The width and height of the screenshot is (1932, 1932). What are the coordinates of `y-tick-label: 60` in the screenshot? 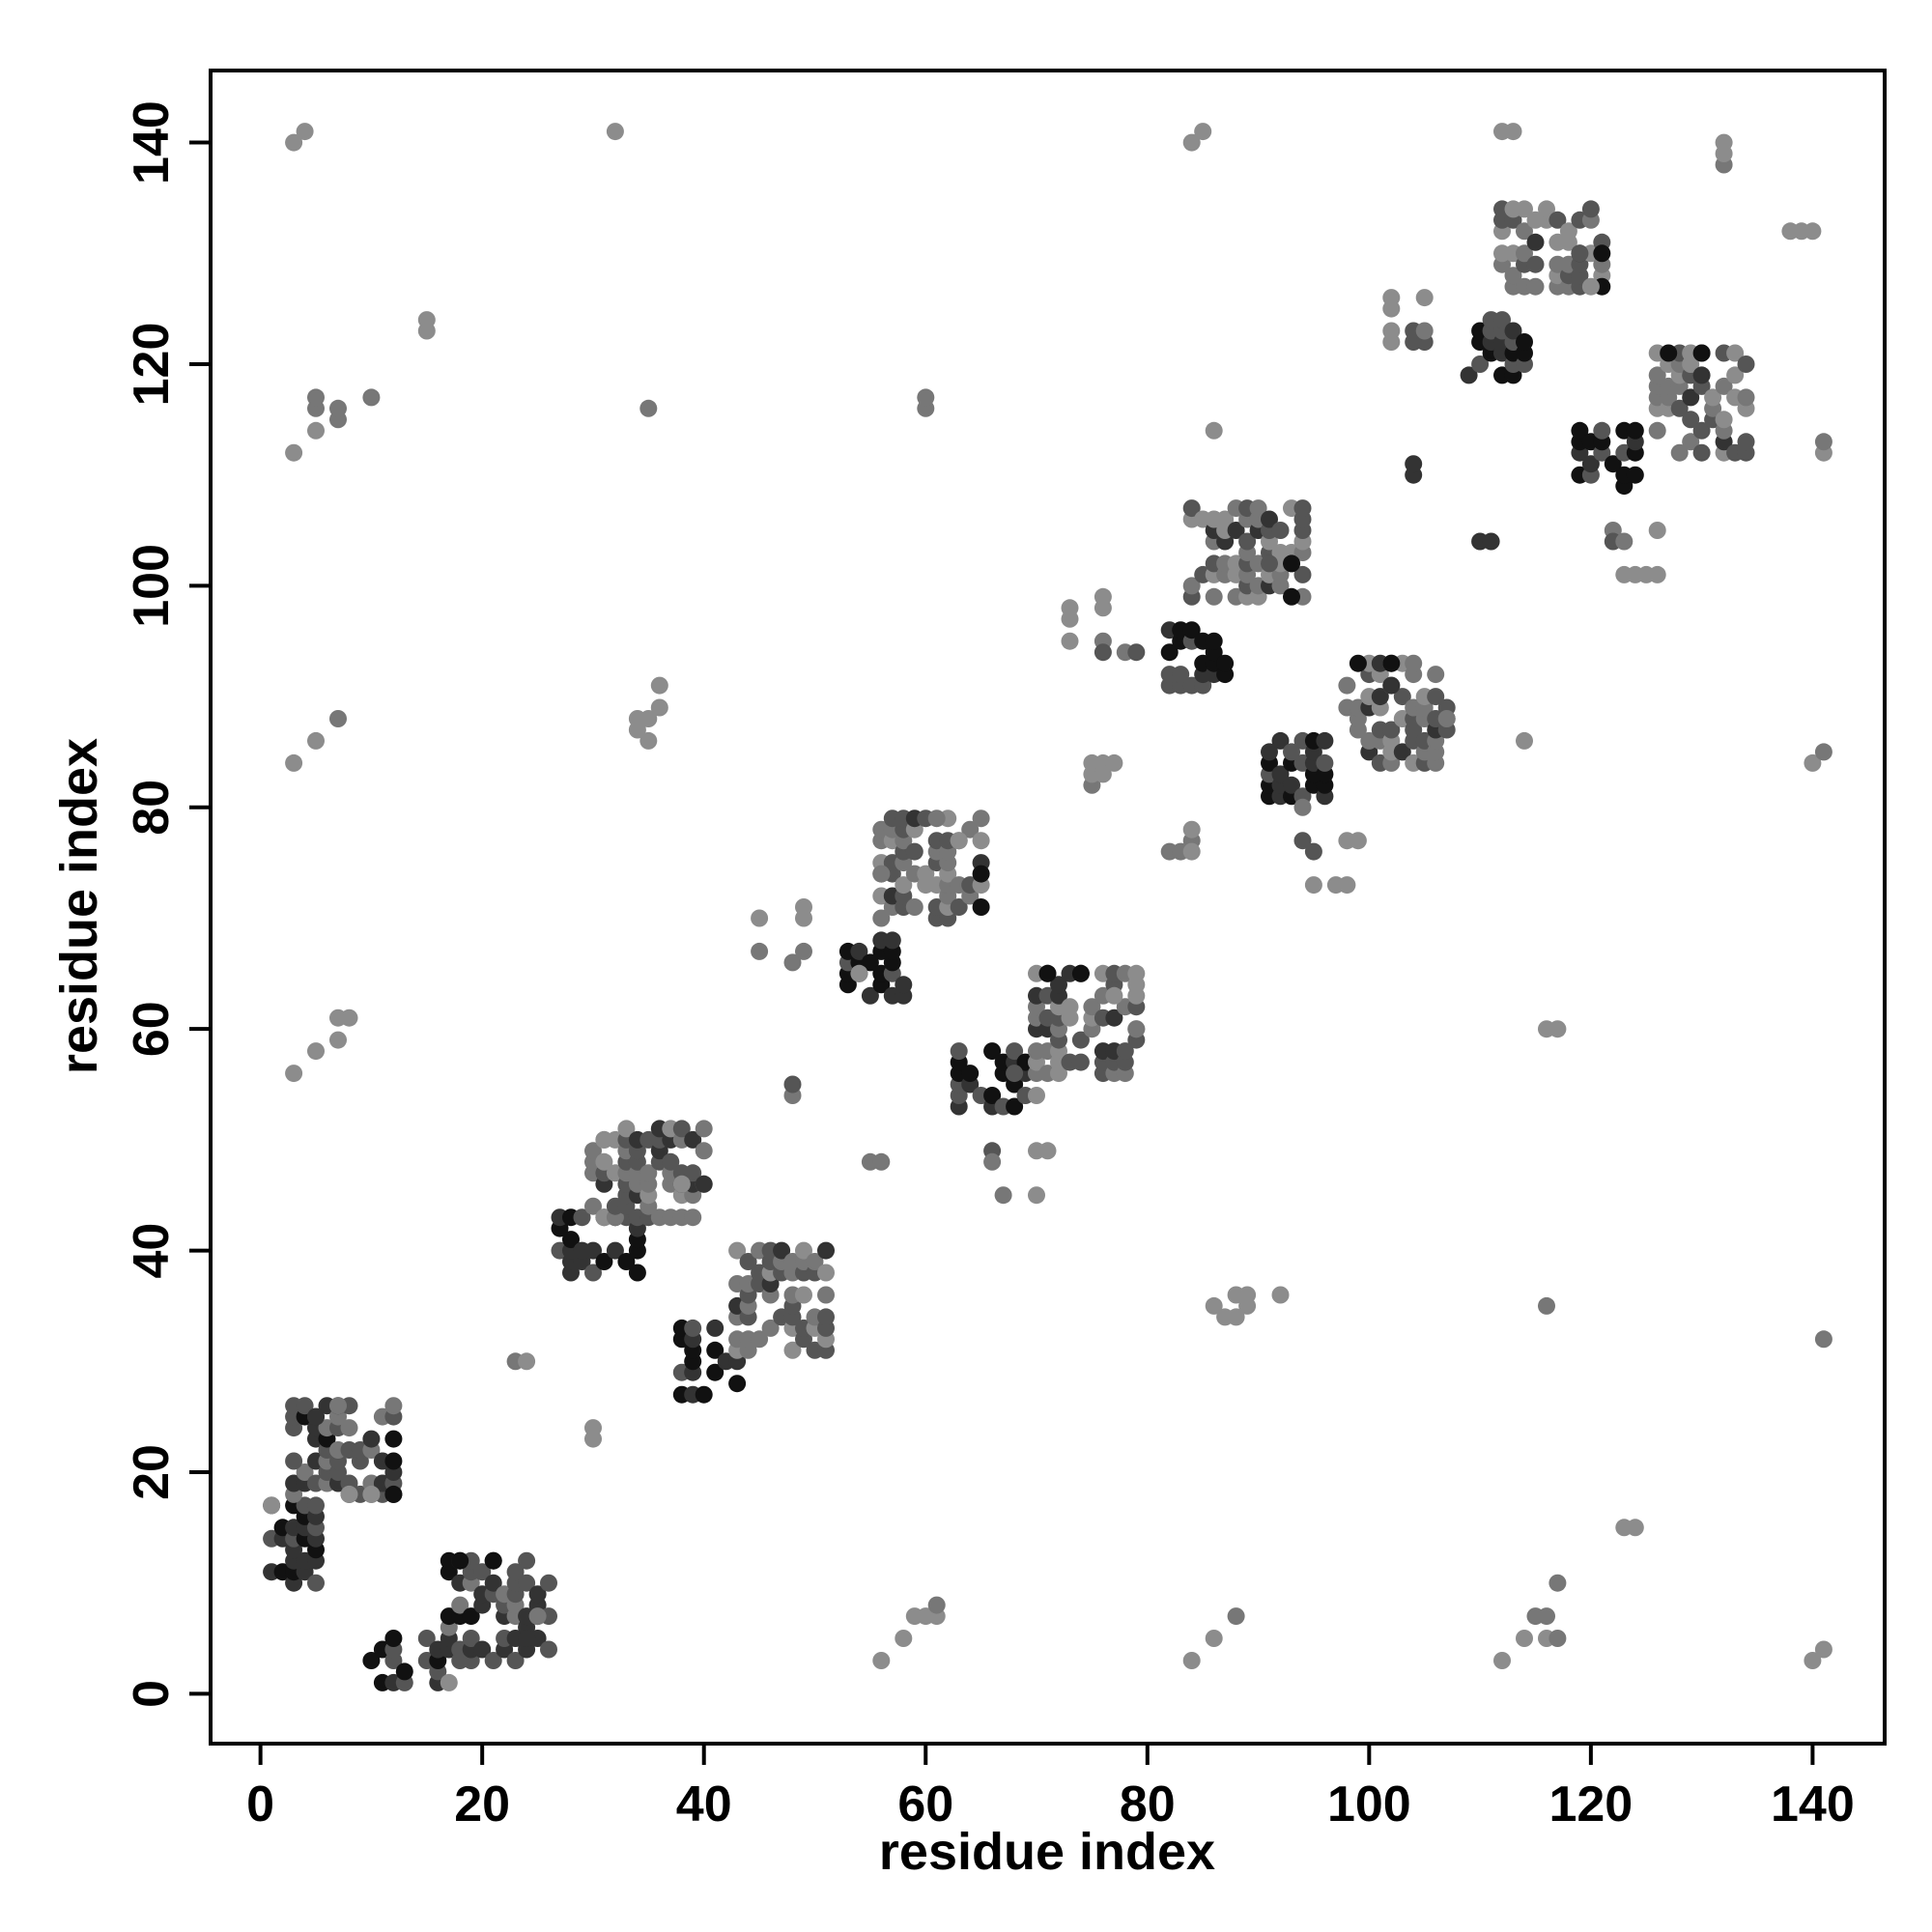 It's located at (152, 1029).